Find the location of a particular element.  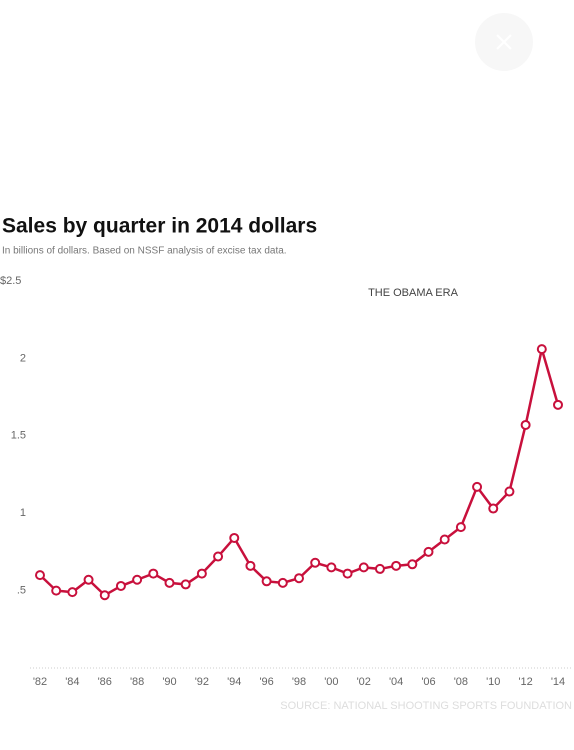

x-tick-label: '96 is located at coordinates (266, 682).